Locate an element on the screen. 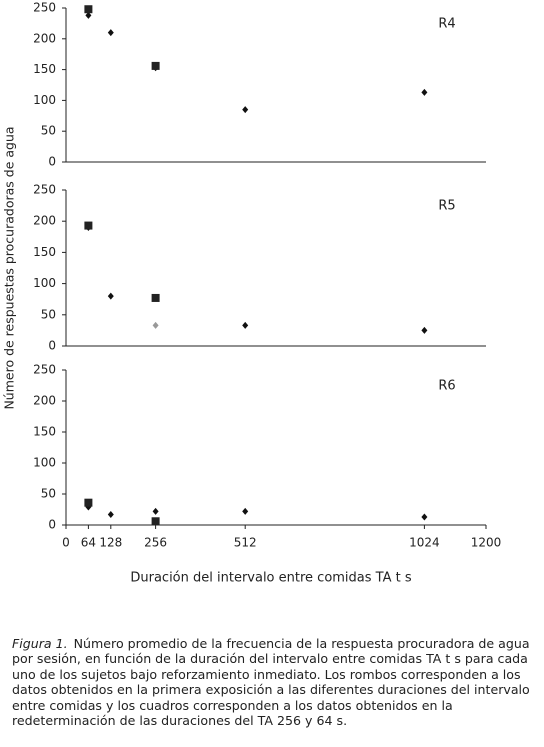  x-tick-label: 128 is located at coordinates (110, 543).